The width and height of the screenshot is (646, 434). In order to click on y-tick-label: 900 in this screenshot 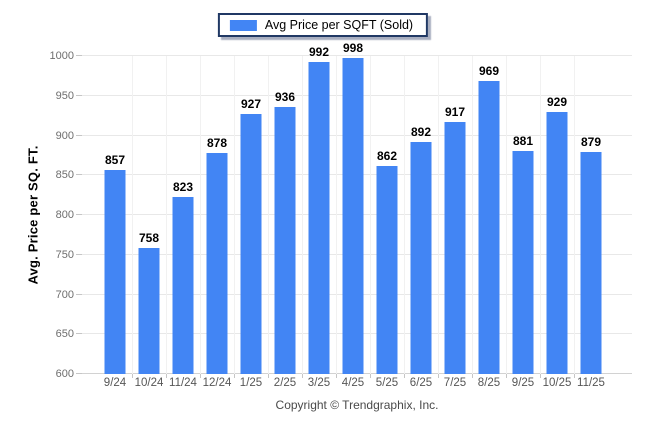, I will do `click(64, 135)`.